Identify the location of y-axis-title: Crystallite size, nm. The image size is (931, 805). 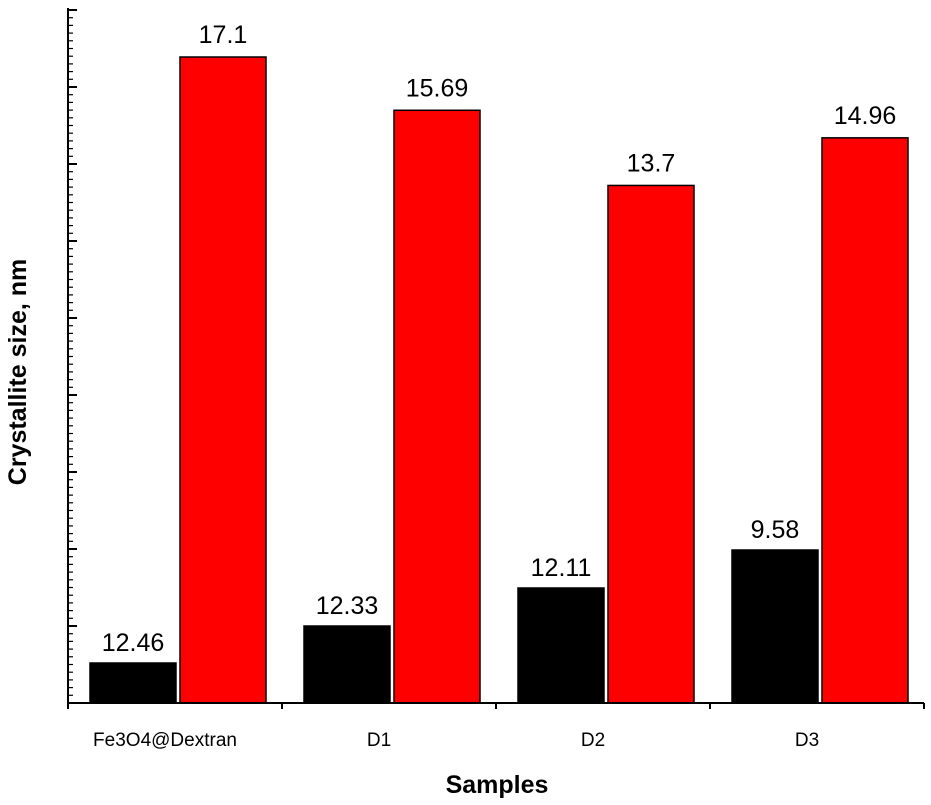
(18, 372).